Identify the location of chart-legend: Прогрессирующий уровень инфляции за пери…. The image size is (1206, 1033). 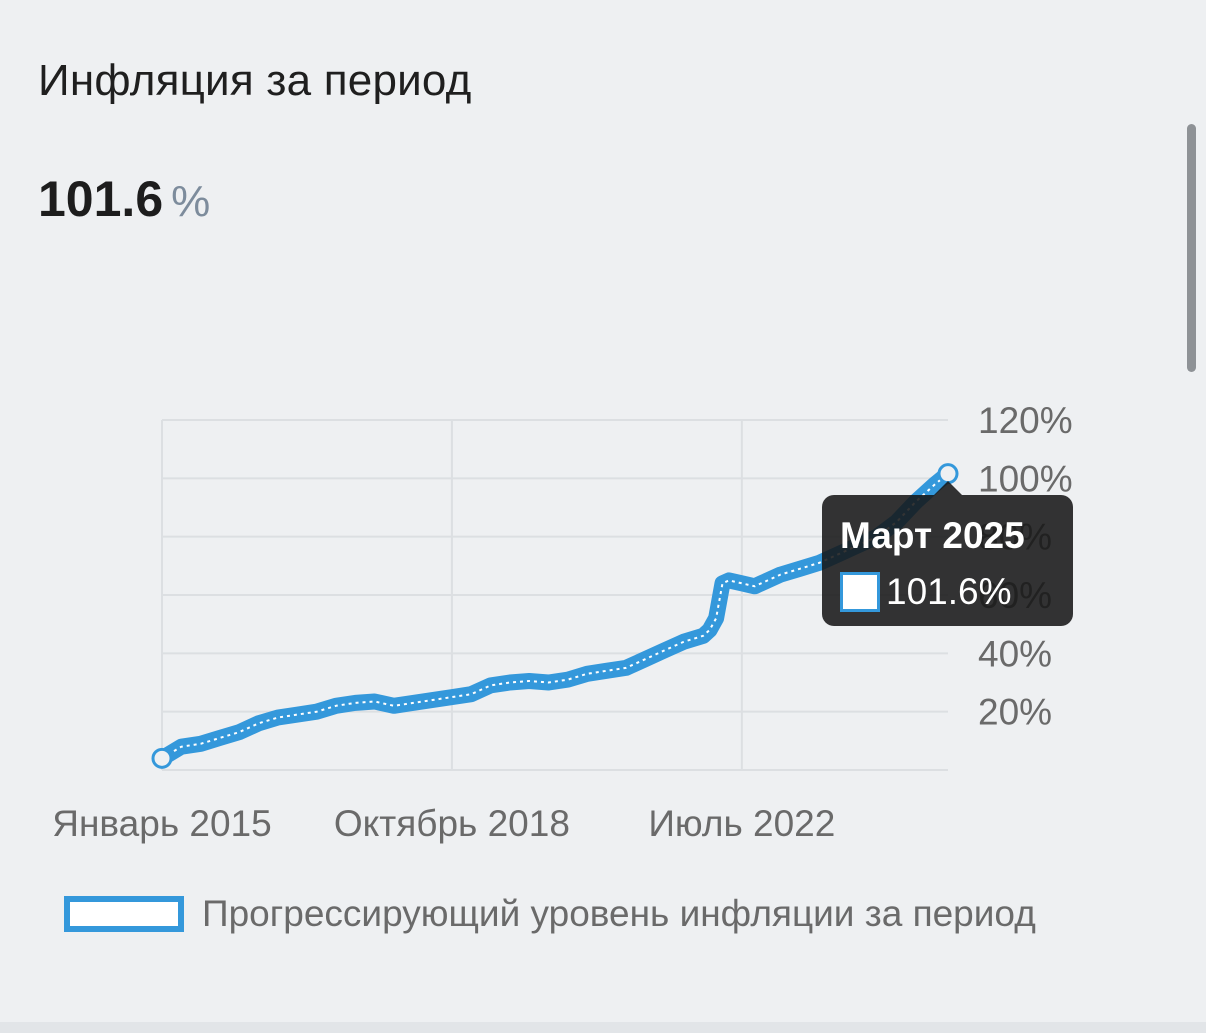
(550, 914).